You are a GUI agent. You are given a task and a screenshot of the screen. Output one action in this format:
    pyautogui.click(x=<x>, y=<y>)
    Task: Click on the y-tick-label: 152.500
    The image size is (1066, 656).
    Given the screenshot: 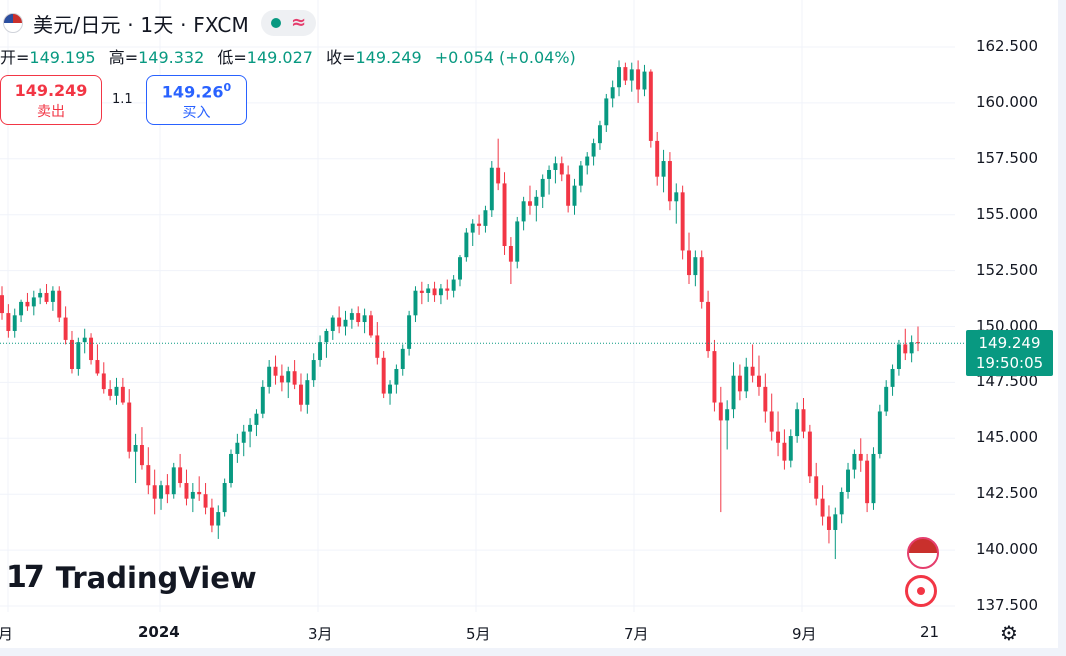 What is the action you would take?
    pyautogui.click(x=1006, y=269)
    